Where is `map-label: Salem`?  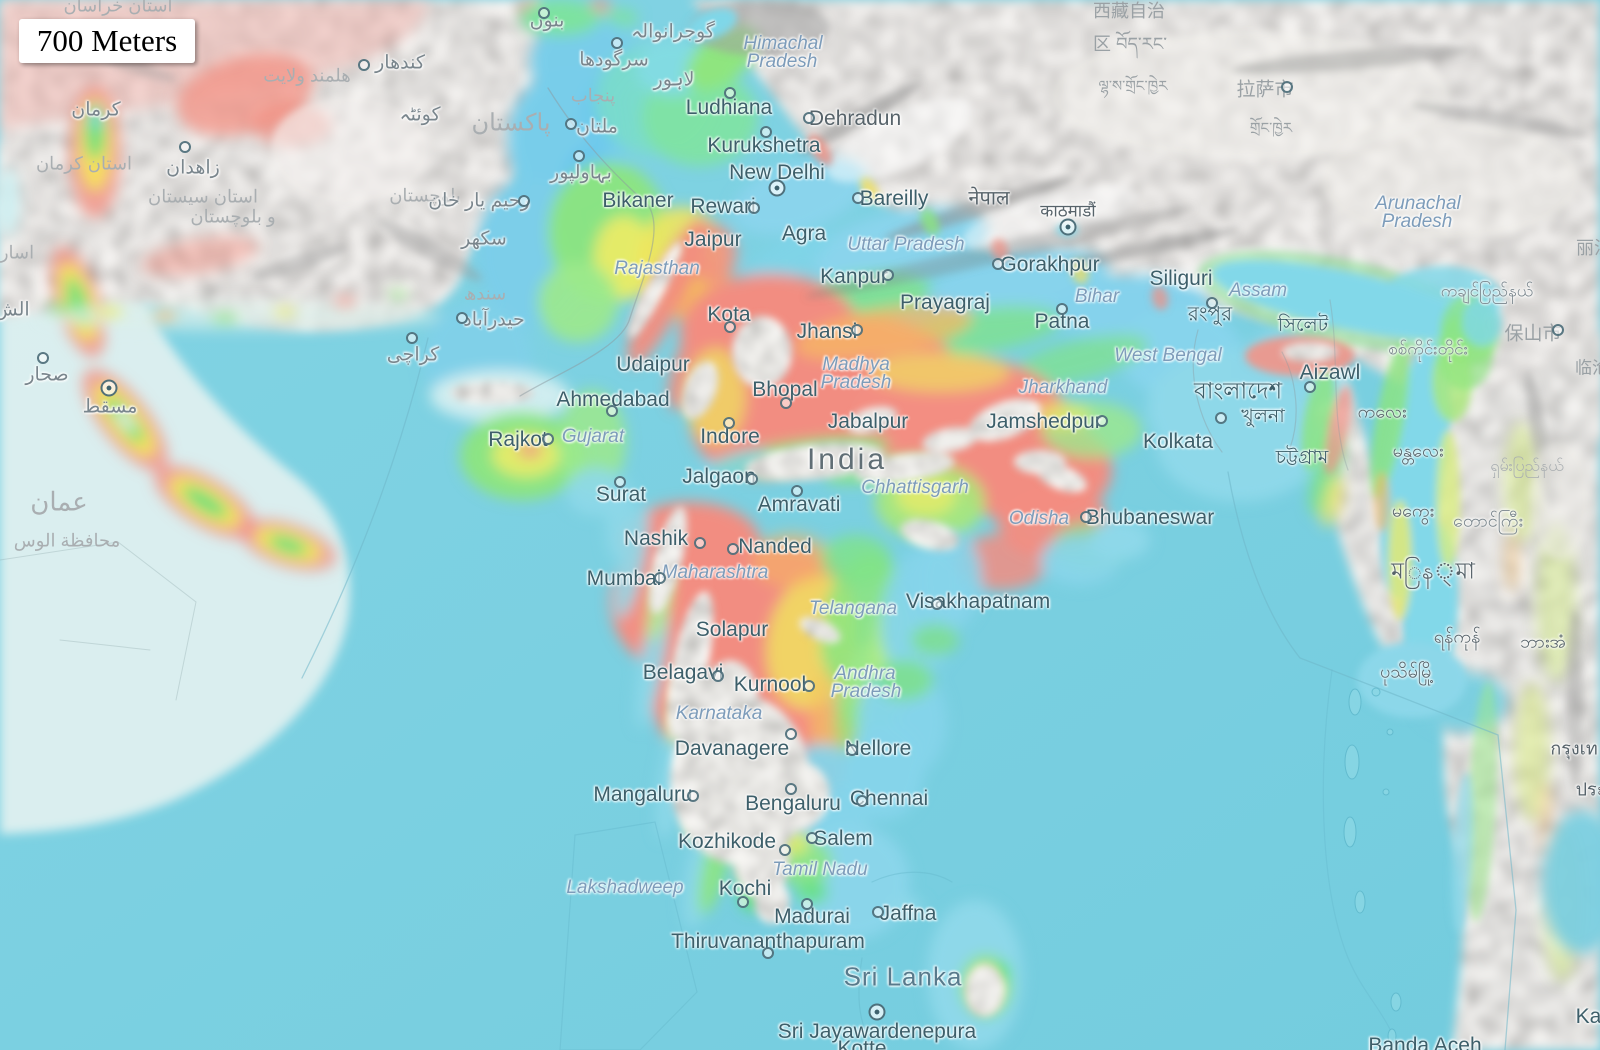
map-label: Salem is located at coordinates (843, 838).